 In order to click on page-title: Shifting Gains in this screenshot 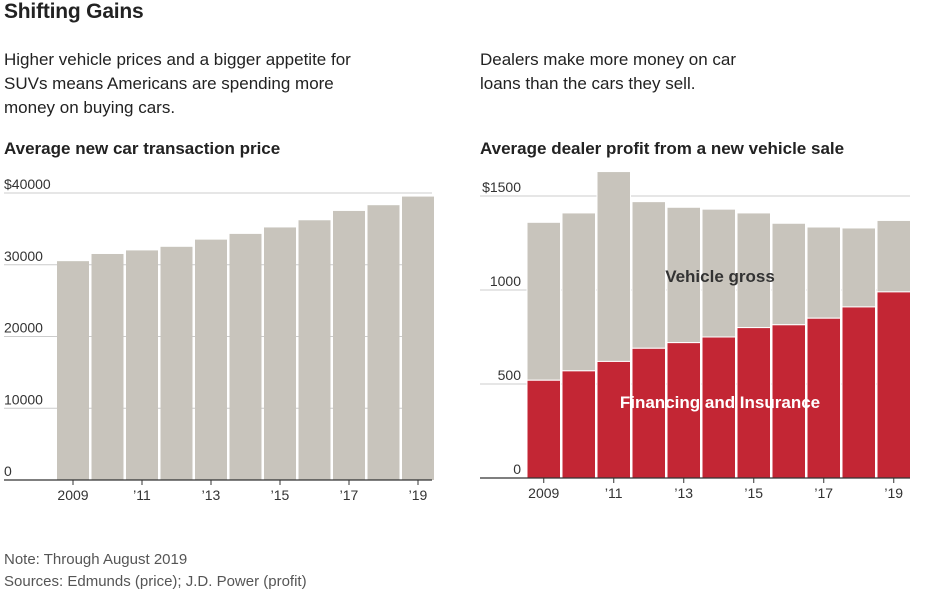, I will do `click(74, 11)`.